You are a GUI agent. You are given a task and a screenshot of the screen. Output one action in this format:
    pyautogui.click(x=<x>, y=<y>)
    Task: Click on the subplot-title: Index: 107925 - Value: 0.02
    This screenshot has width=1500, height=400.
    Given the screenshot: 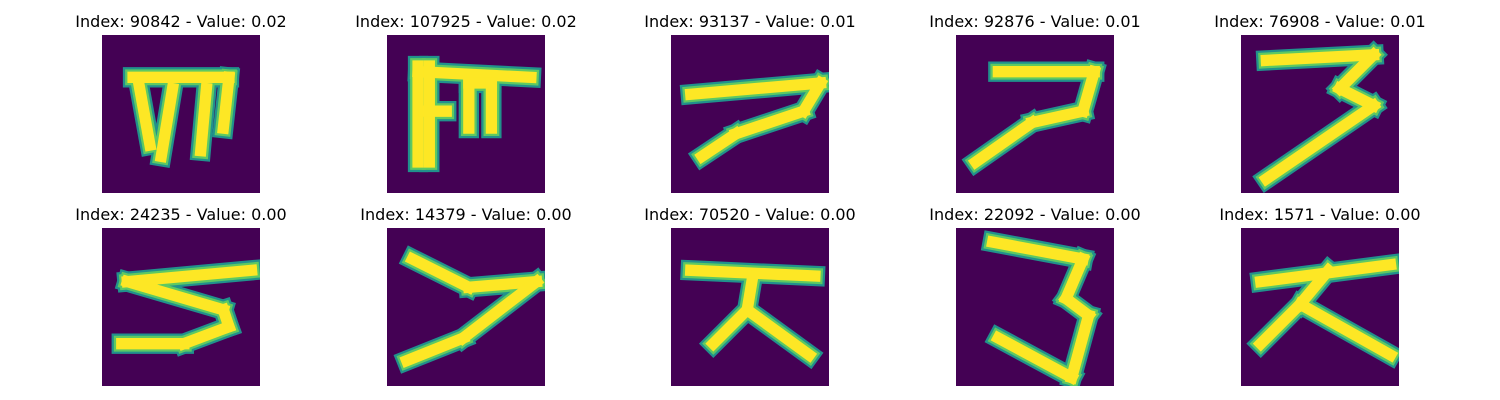 What is the action you would take?
    pyautogui.click(x=466, y=21)
    